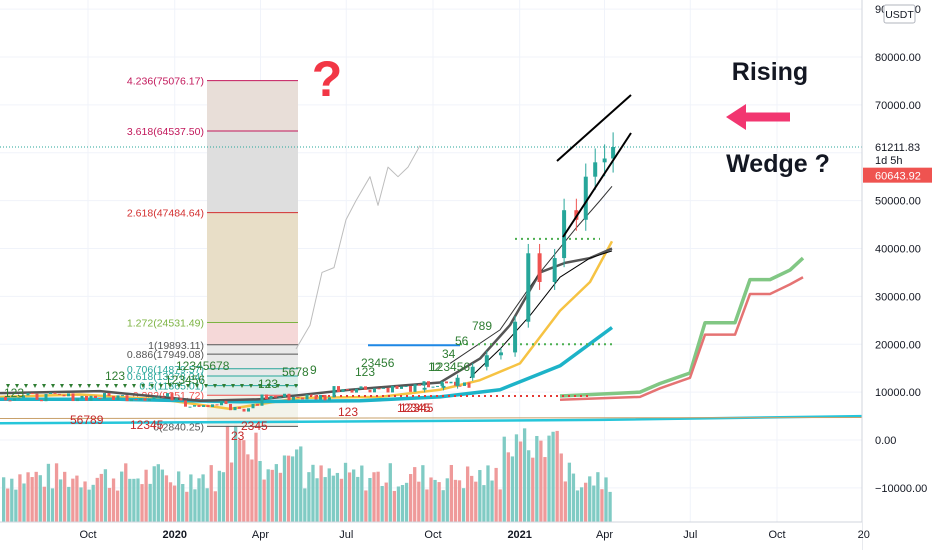  I want to click on price-tick-label: 30000.00, so click(898, 297).